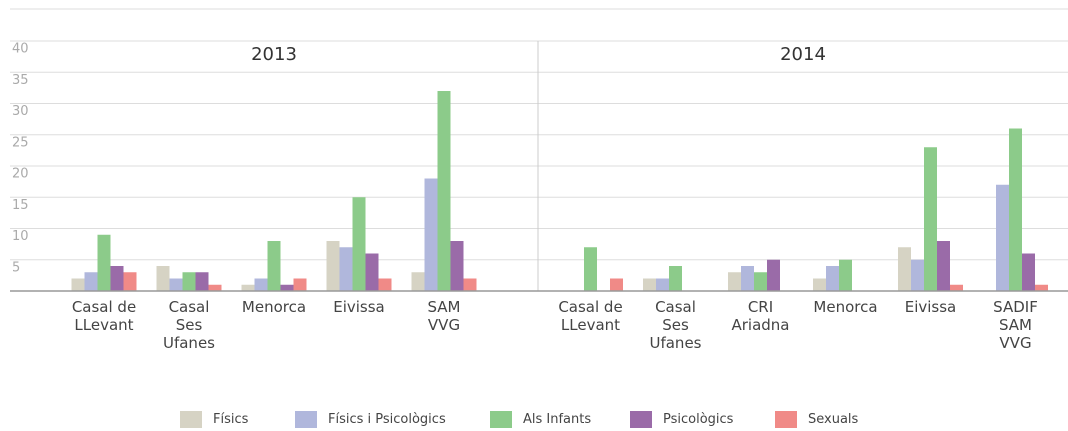 The image size is (1068, 431). What do you see at coordinates (20, 142) in the screenshot?
I see `y-tick-label: 25` at bounding box center [20, 142].